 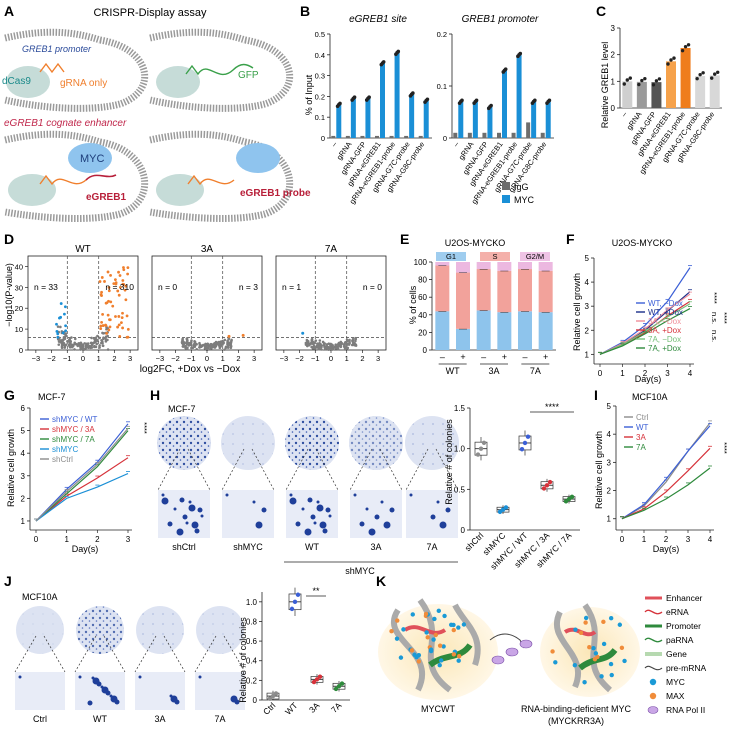 What do you see at coordinates (252, 641) in the screenshot?
I see `y-tick-label: 0.6` at bounding box center [252, 641].